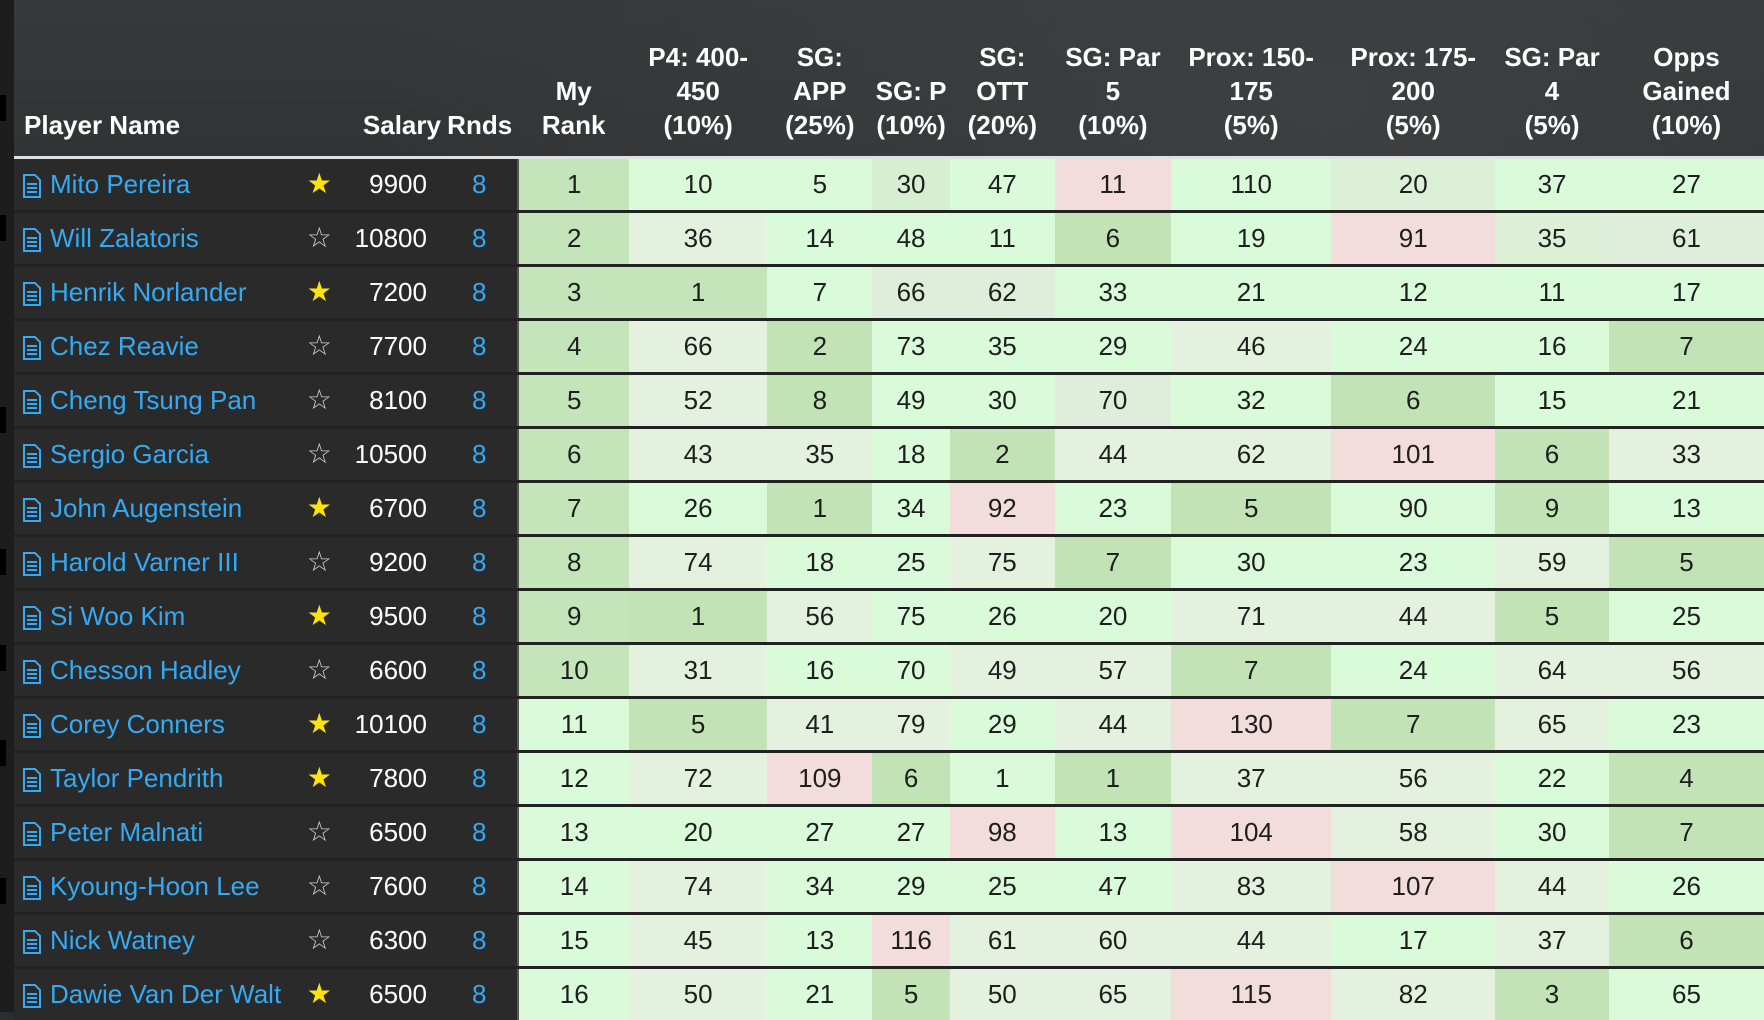 The height and width of the screenshot is (1020, 1764). Describe the element at coordinates (124, 346) in the screenshot. I see `player-name-link: Chez Reavie` at that location.